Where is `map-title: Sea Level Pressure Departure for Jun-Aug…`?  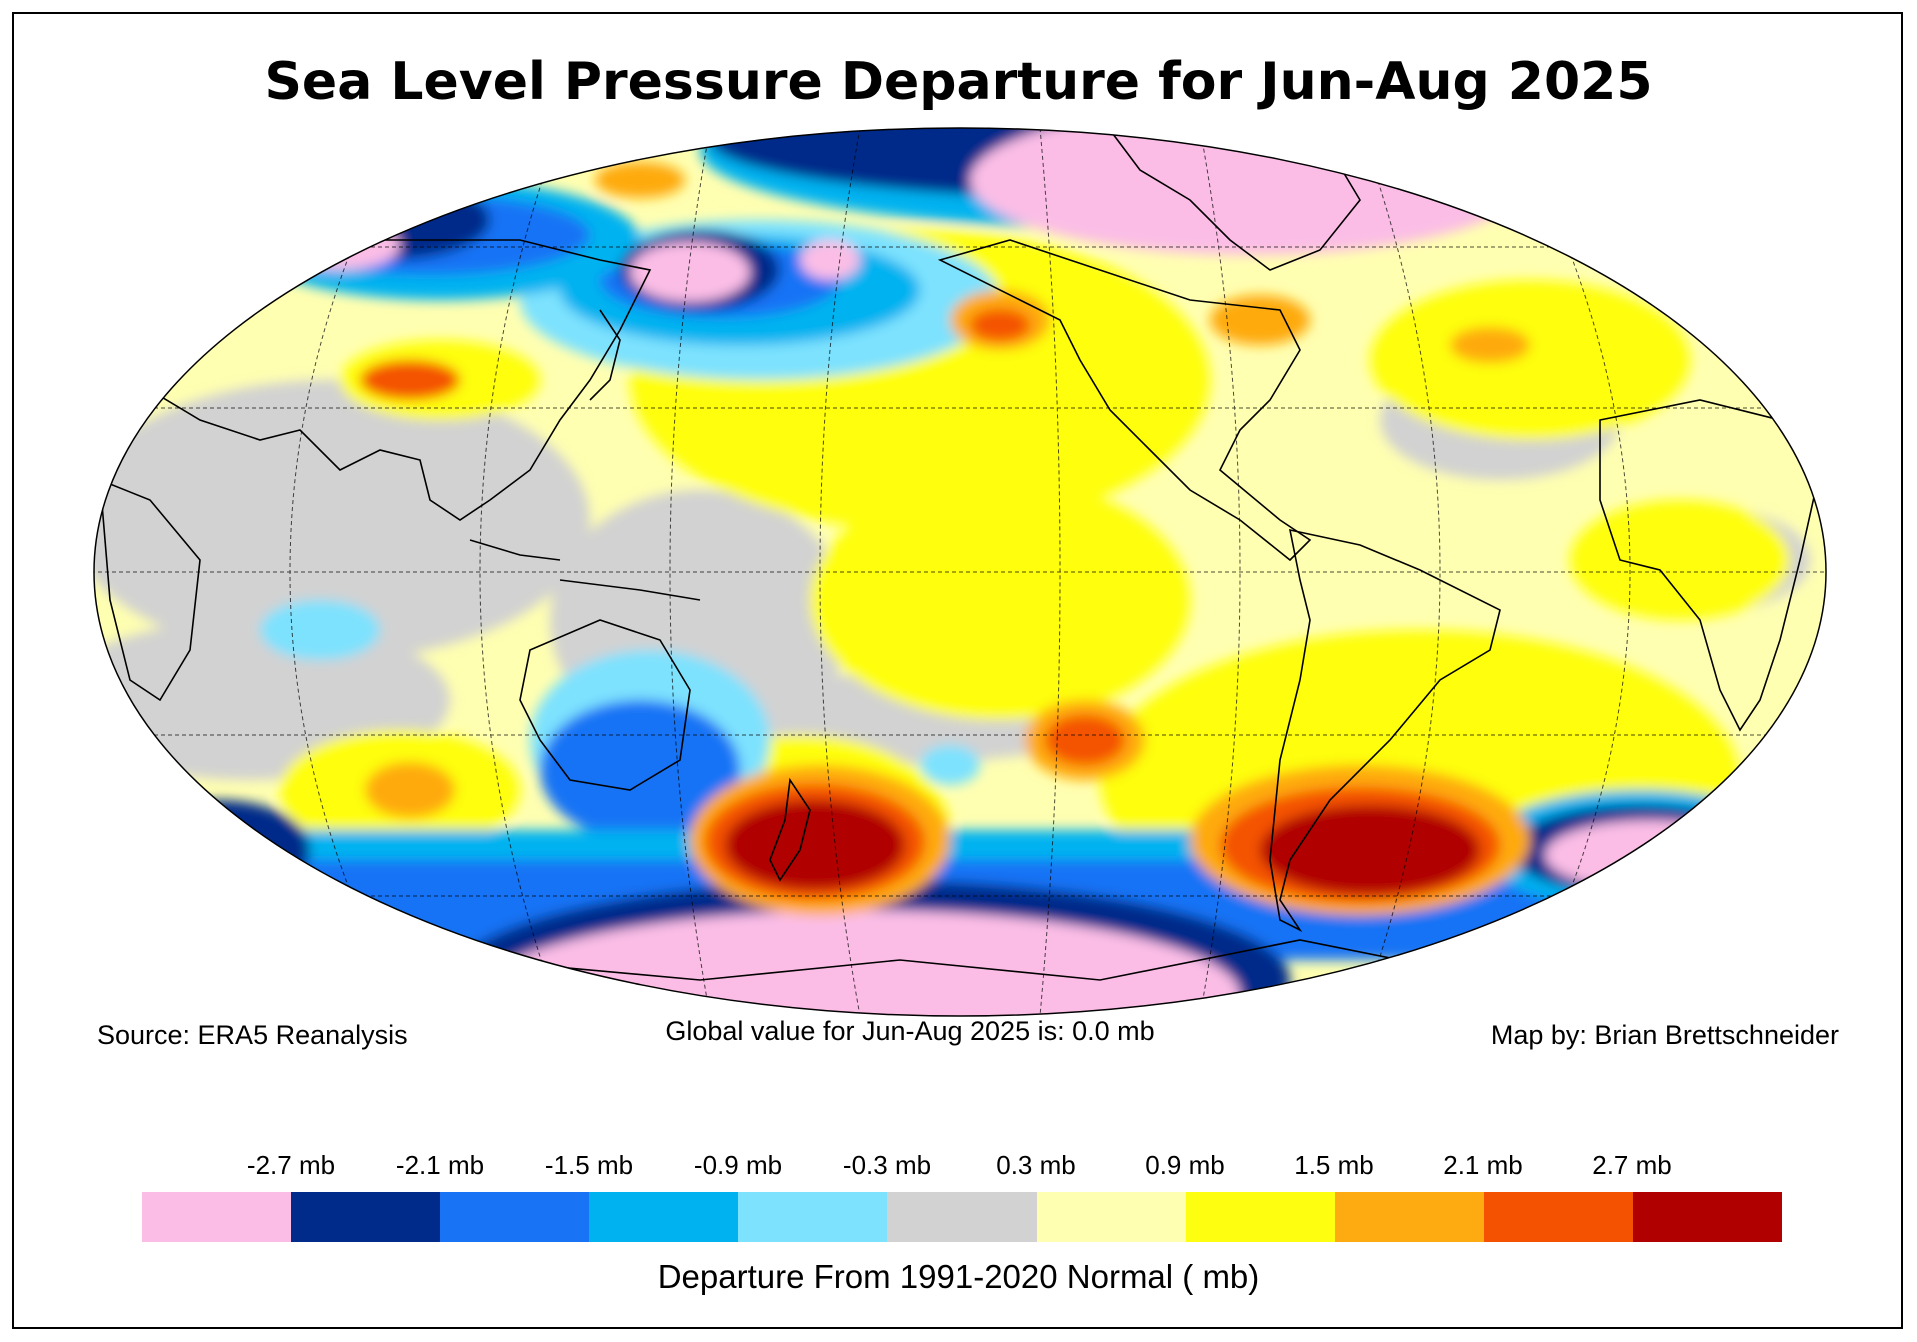 map-title: Sea Level Pressure Departure for Jun-Aug… is located at coordinates (958, 82).